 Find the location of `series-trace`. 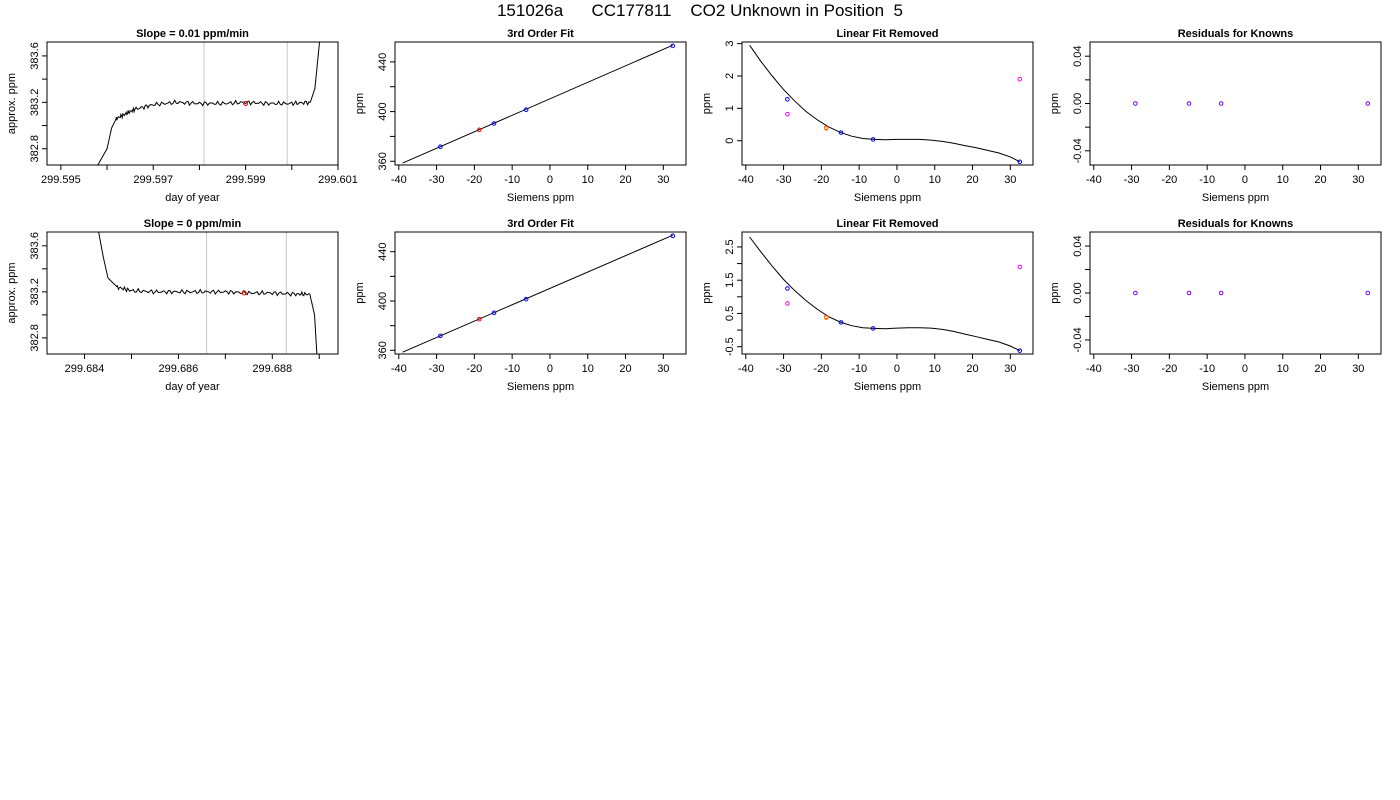

series-trace is located at coordinates (208, 293).